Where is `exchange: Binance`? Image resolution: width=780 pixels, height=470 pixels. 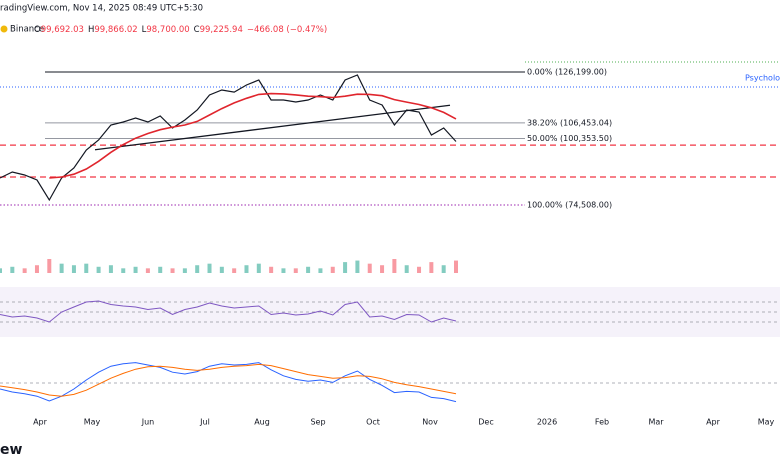 exchange: Binance is located at coordinates (27, 30).